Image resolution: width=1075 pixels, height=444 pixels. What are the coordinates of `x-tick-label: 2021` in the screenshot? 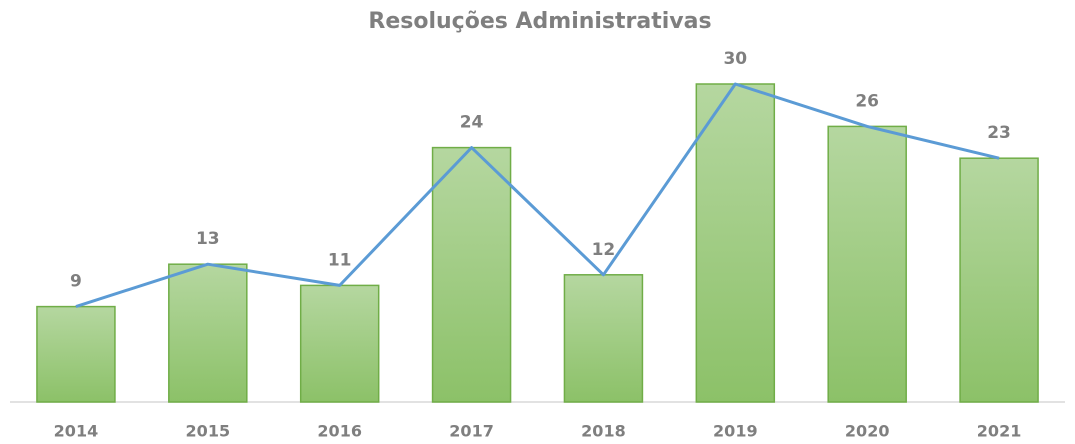 It's located at (999, 431).